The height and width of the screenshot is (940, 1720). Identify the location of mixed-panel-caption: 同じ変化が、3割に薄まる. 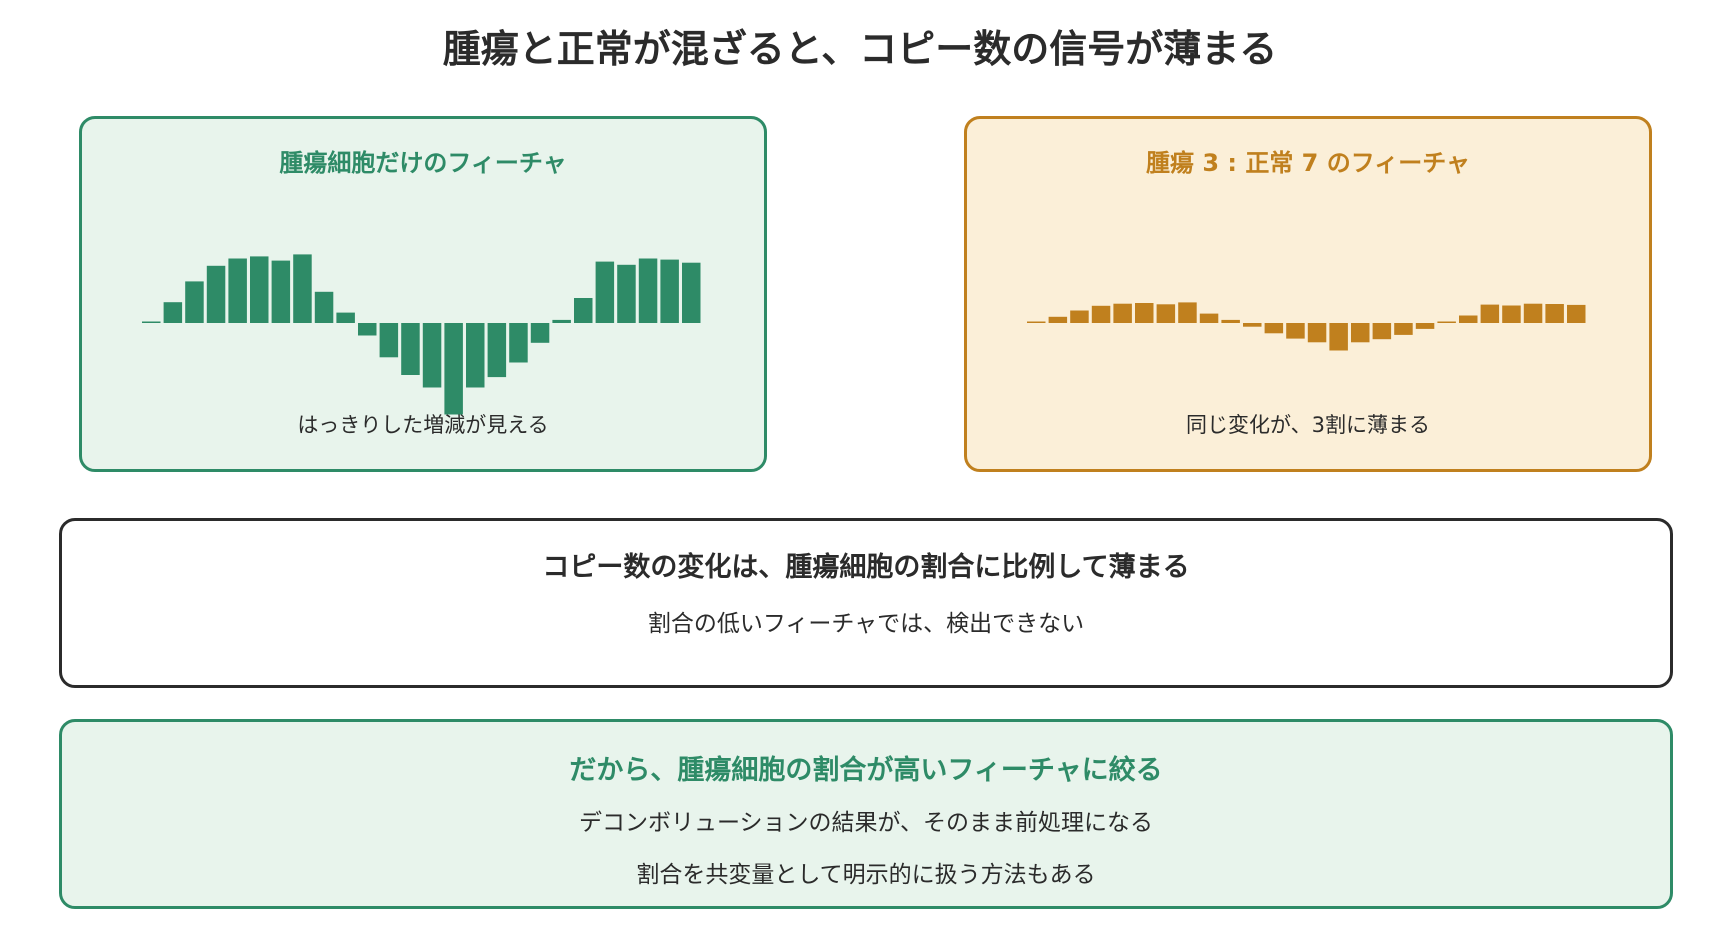
(1308, 425).